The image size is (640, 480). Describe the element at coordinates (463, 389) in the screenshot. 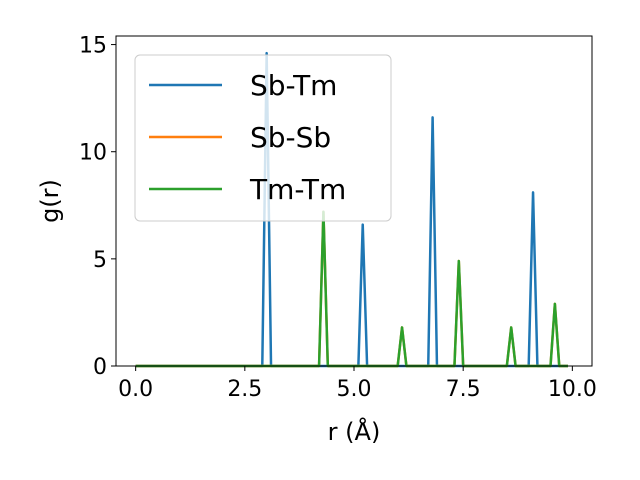

I see `x-tick-label: 7.5` at that location.